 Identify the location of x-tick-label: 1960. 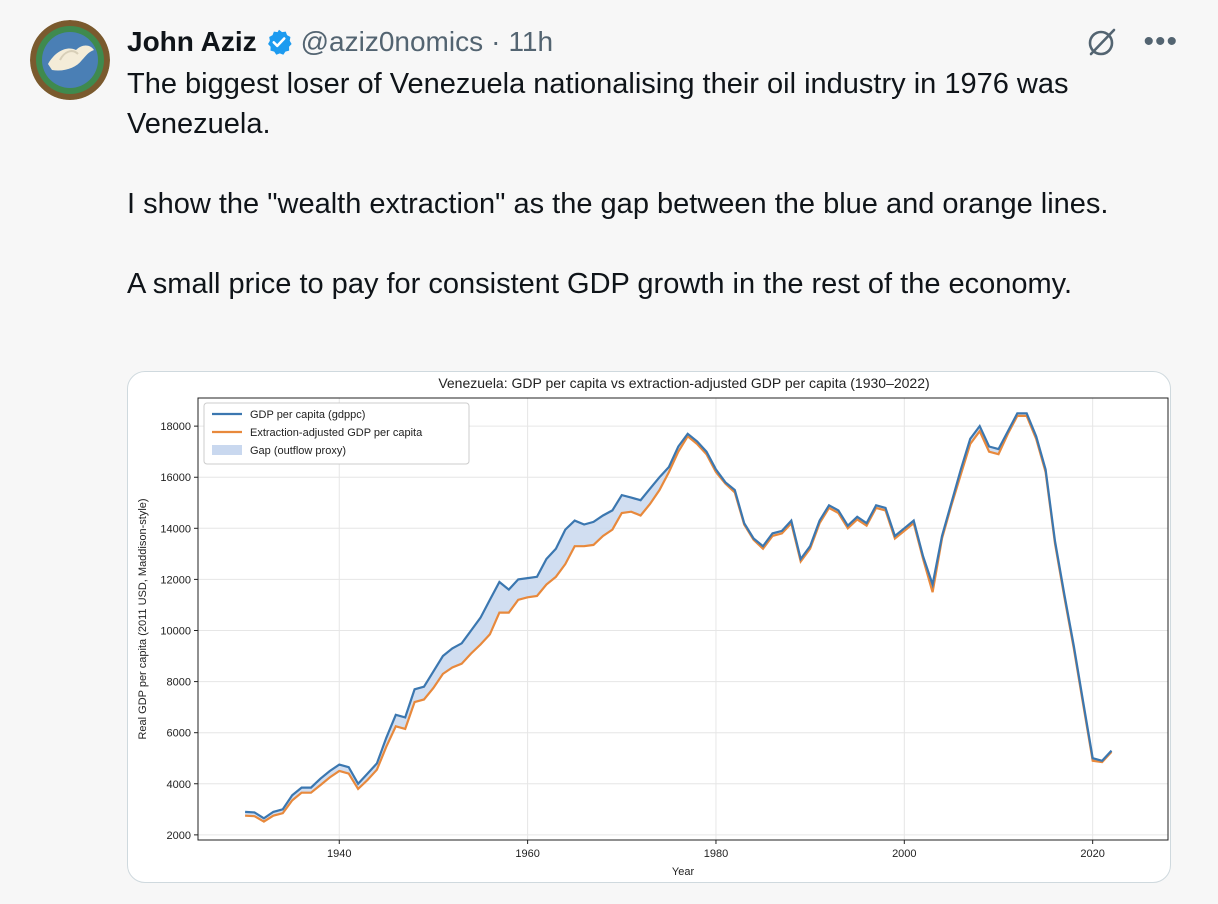
(527, 854).